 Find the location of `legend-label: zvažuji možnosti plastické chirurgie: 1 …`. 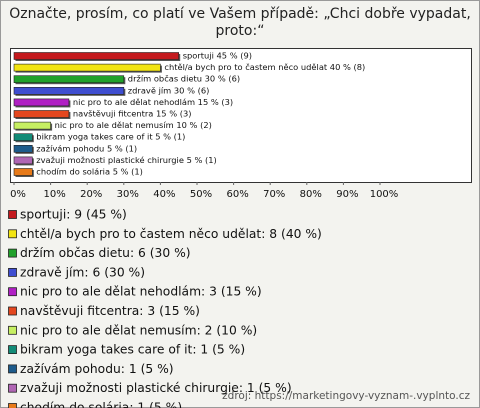

legend-label: zvažuji možnosti plastické chirurgie: 1 … is located at coordinates (156, 388).